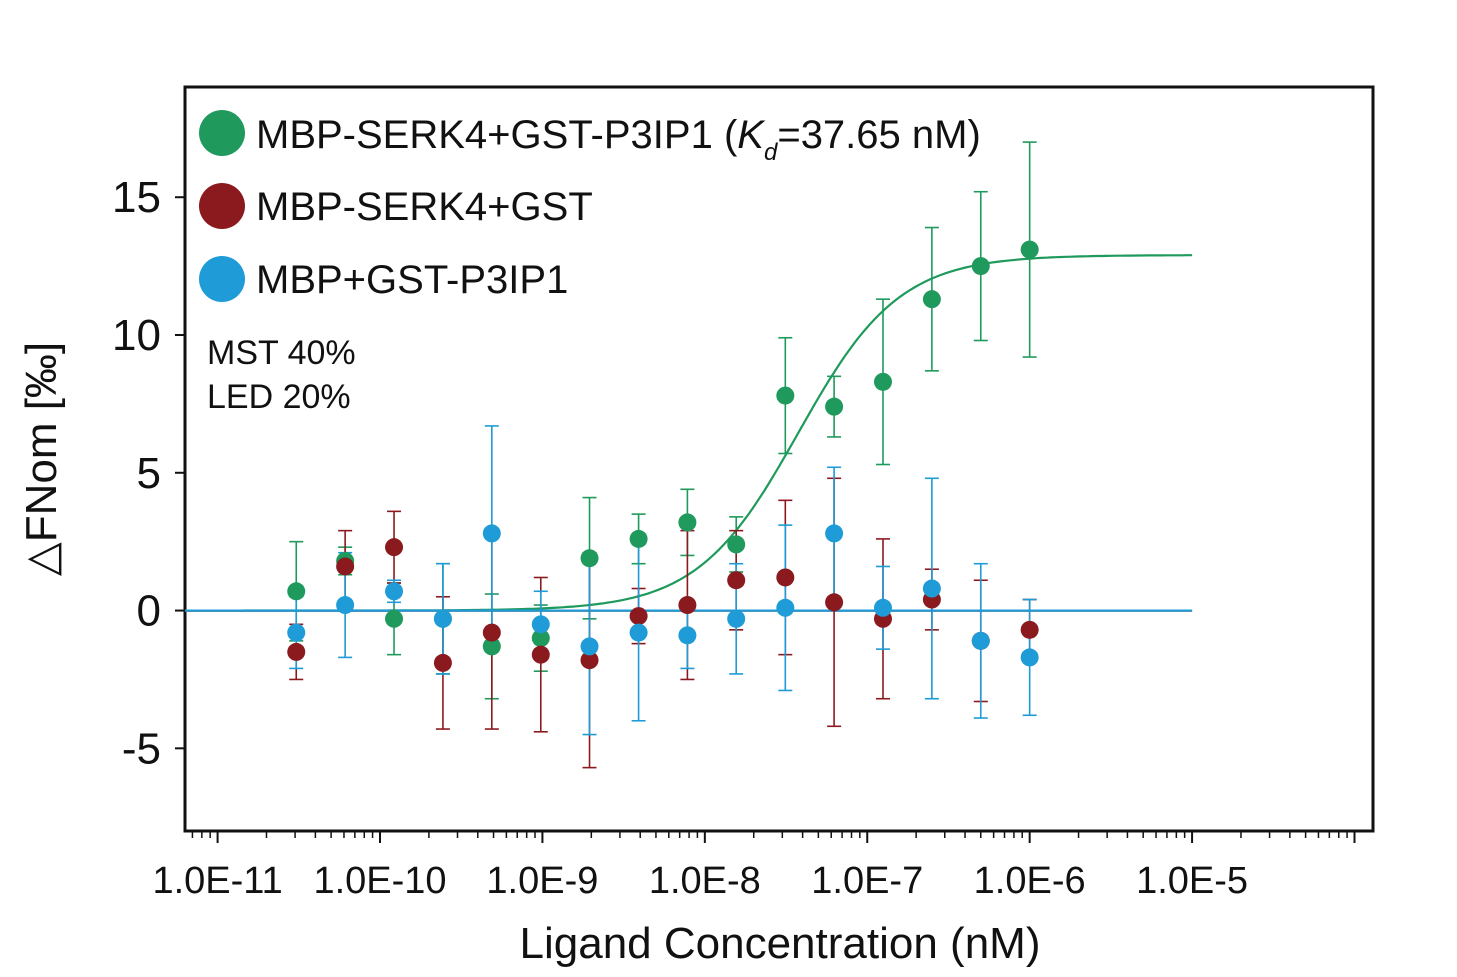 The width and height of the screenshot is (1457, 977). What do you see at coordinates (279, 397) in the screenshot?
I see `annotation-led: LED 20%` at bounding box center [279, 397].